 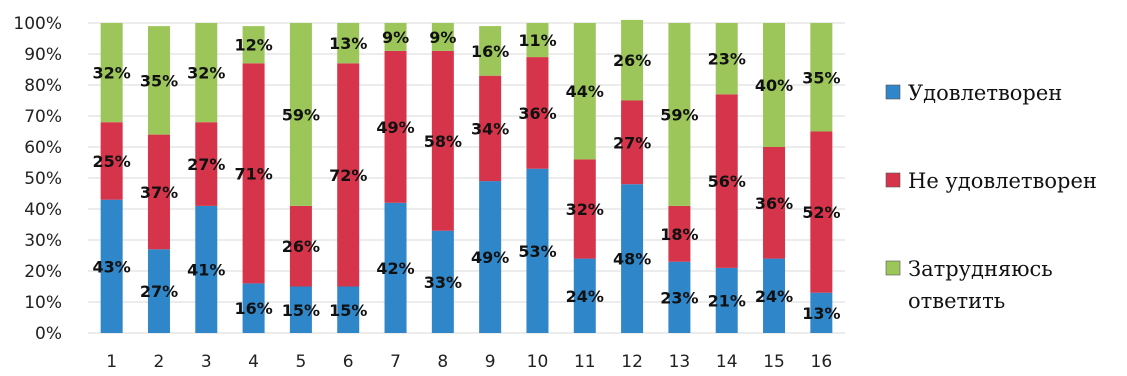 What do you see at coordinates (442, 362) in the screenshot?
I see `x-tick-label: 8` at bounding box center [442, 362].